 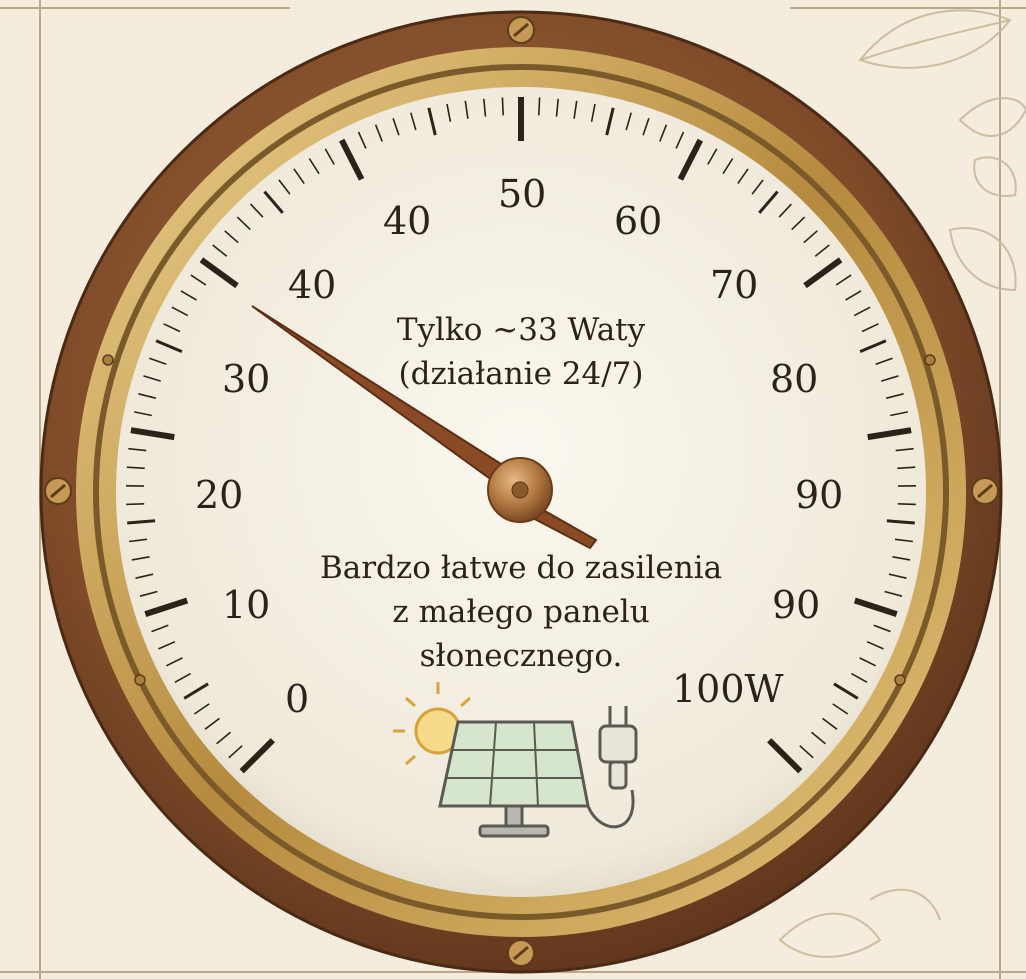 I want to click on scale-label: 30, so click(x=246, y=379).